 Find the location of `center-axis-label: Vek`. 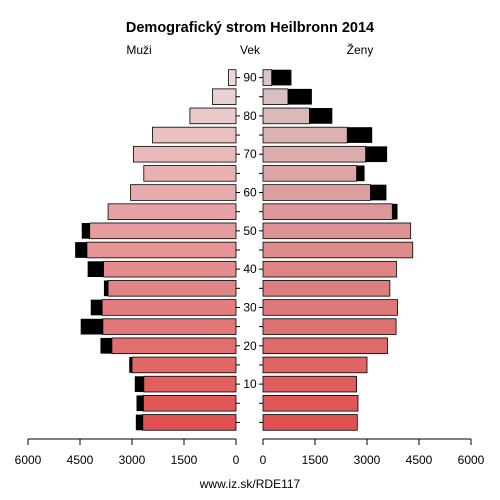

center-axis-label: Vek is located at coordinates (250, 50).